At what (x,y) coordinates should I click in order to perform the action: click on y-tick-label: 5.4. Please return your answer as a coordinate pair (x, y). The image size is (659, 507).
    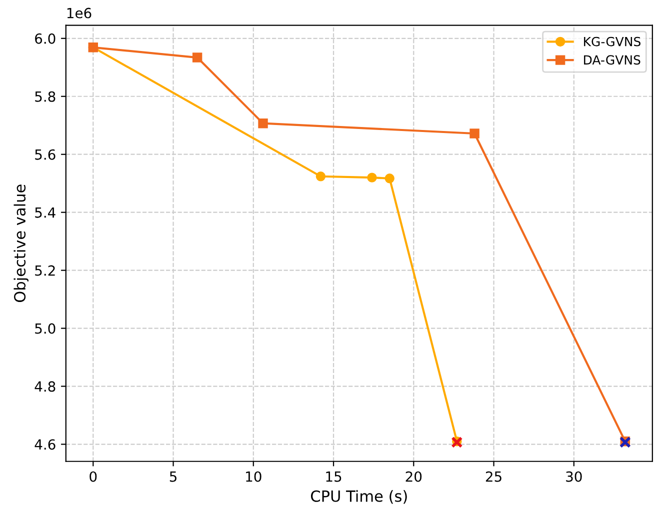
    Looking at the image, I should click on (45, 212).